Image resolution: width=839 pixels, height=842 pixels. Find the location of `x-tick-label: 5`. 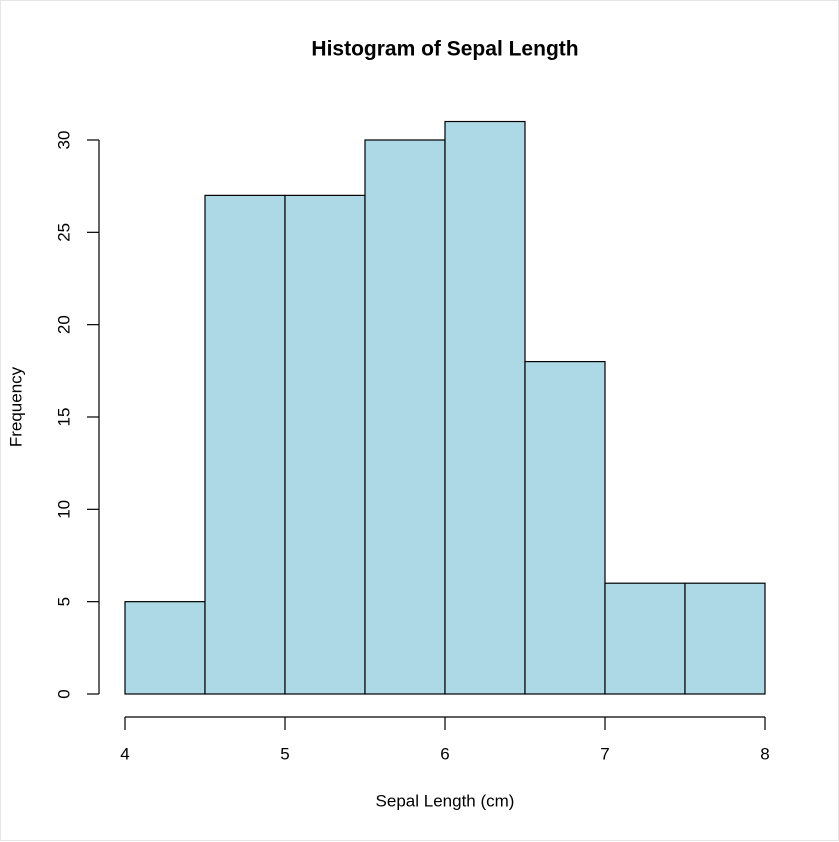

x-tick-label: 5 is located at coordinates (284, 753).